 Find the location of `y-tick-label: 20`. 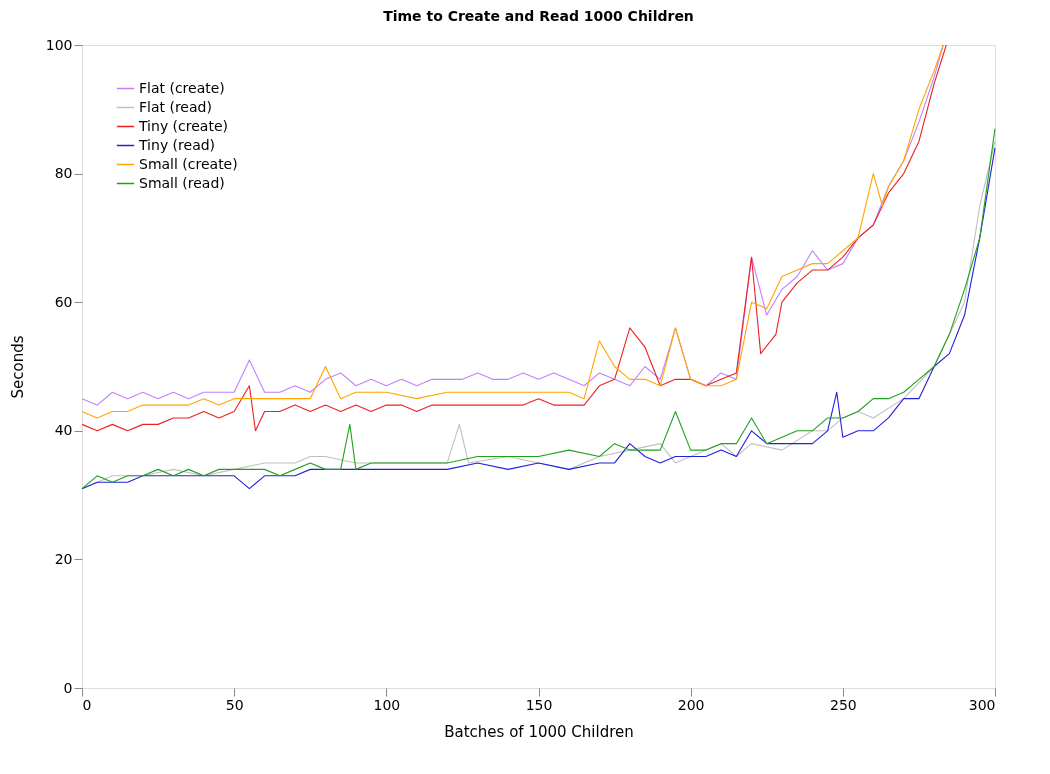

y-tick-label: 20 is located at coordinates (63, 558).